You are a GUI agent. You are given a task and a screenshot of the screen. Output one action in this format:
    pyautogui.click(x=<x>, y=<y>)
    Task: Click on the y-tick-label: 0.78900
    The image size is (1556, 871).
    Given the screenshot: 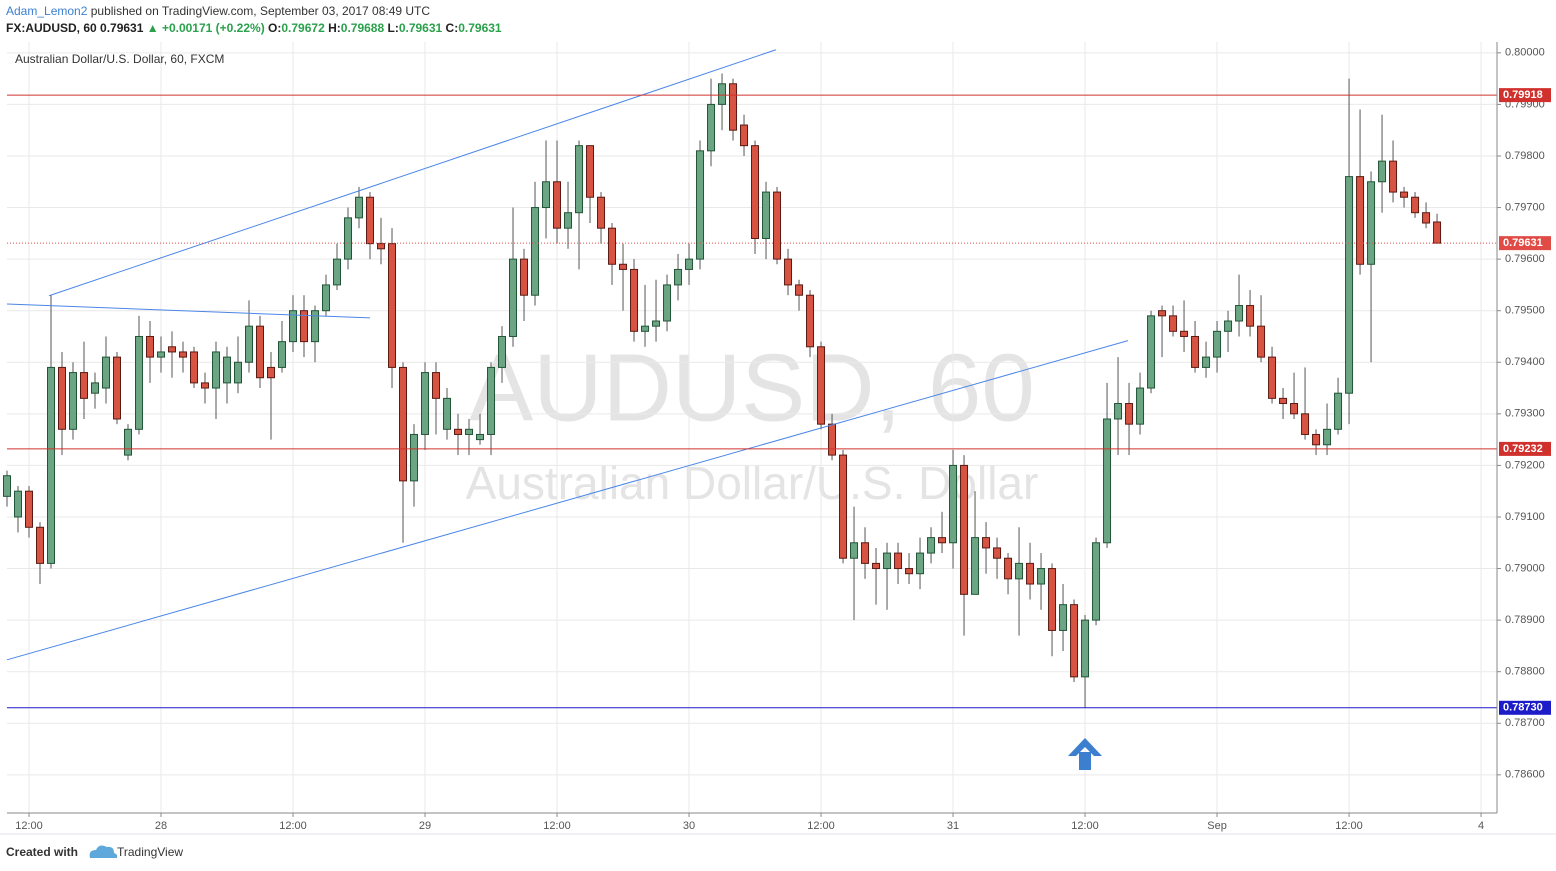 What is the action you would take?
    pyautogui.click(x=1525, y=620)
    